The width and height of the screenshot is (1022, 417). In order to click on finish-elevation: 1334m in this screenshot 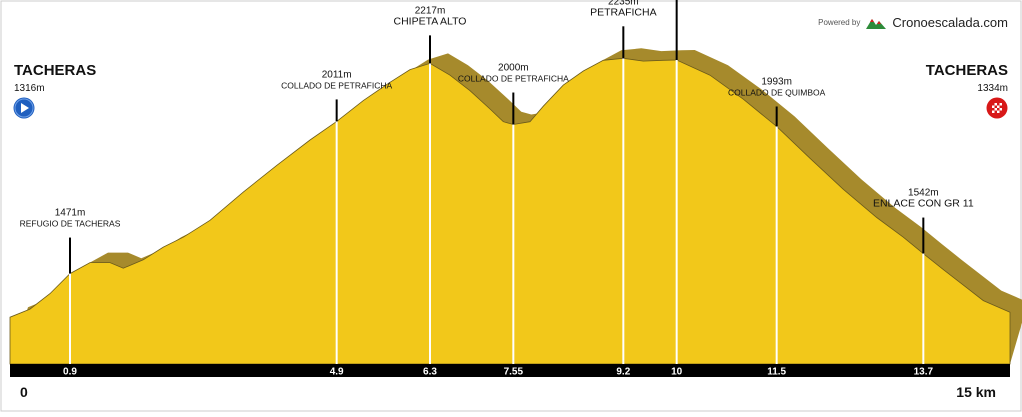, I will do `click(992, 88)`.